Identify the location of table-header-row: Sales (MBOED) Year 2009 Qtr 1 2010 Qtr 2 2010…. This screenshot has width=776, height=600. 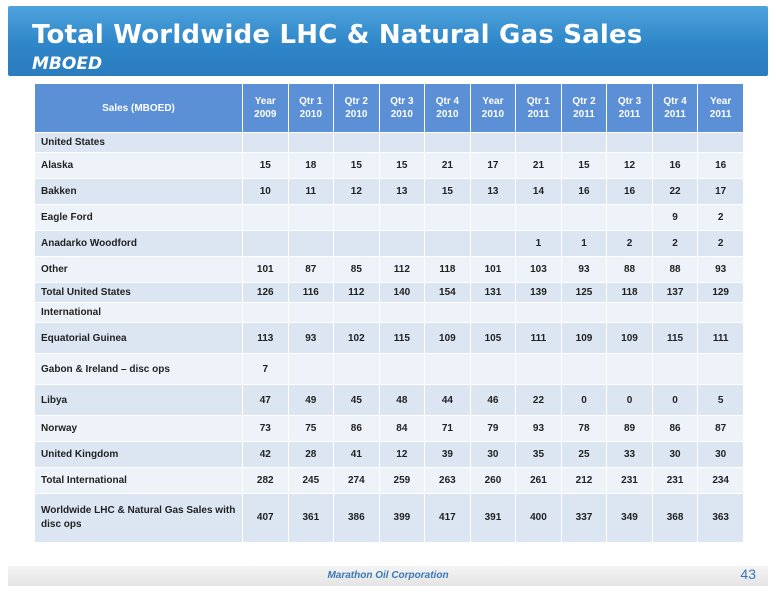
(389, 108).